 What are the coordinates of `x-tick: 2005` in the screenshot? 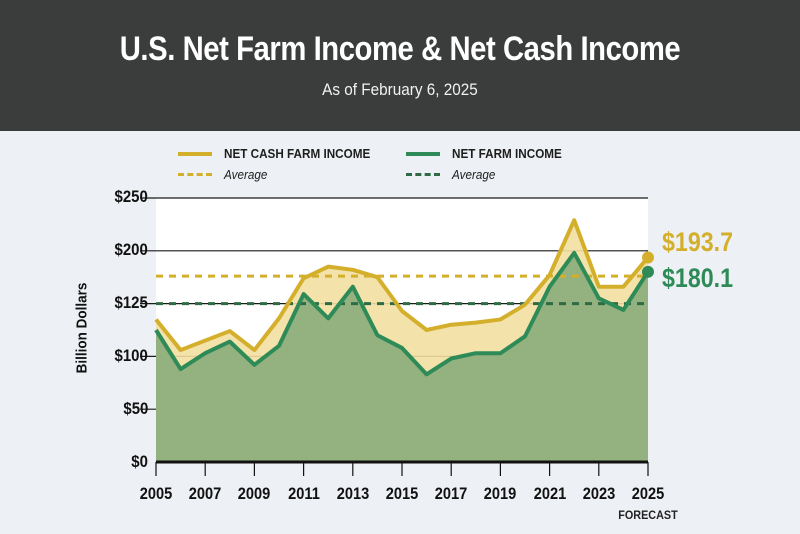 It's located at (156, 493).